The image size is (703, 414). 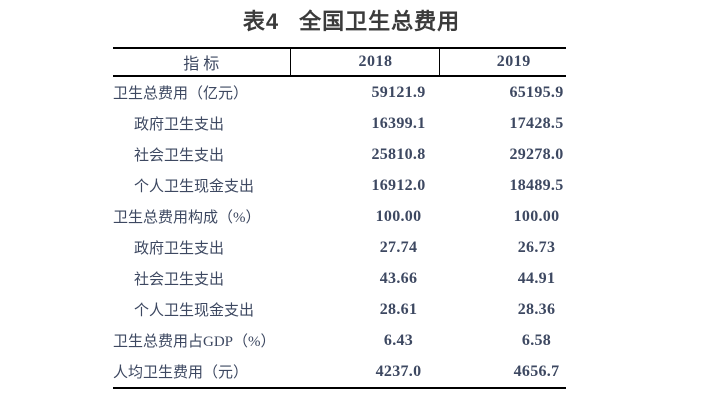 What do you see at coordinates (339, 123) in the screenshot?
I see `table-row: 政府卫生支出 16399.1 17428.5` at bounding box center [339, 123].